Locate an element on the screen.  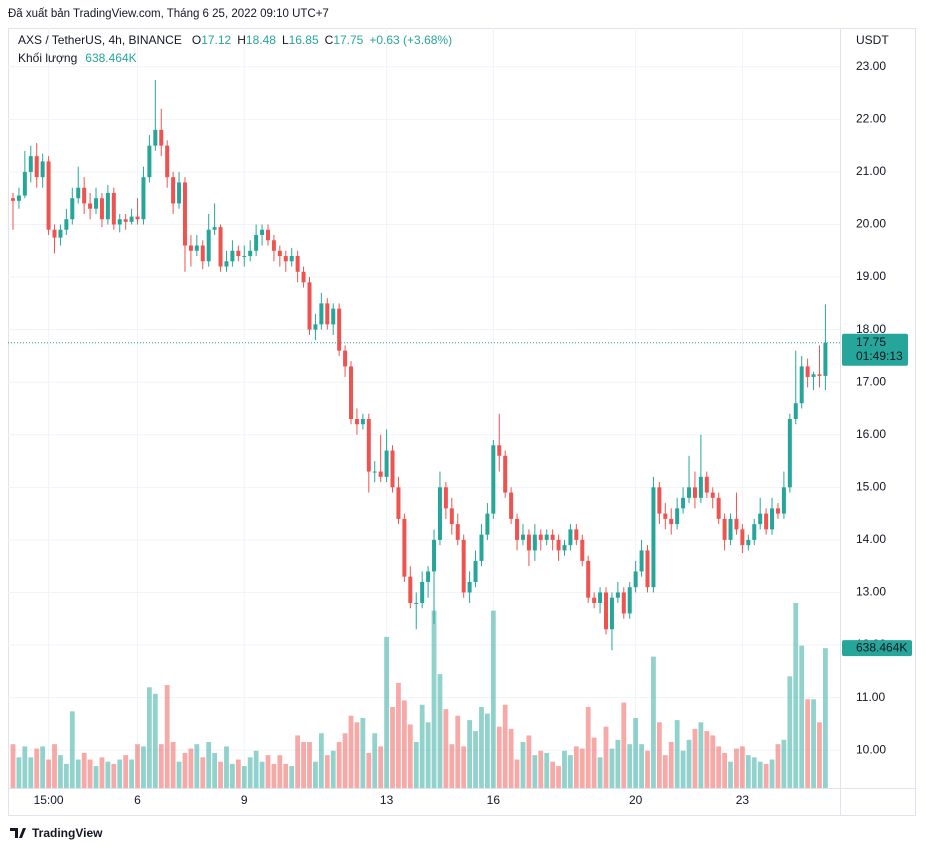
y-tick-label: 23.00 is located at coordinates (871, 66).